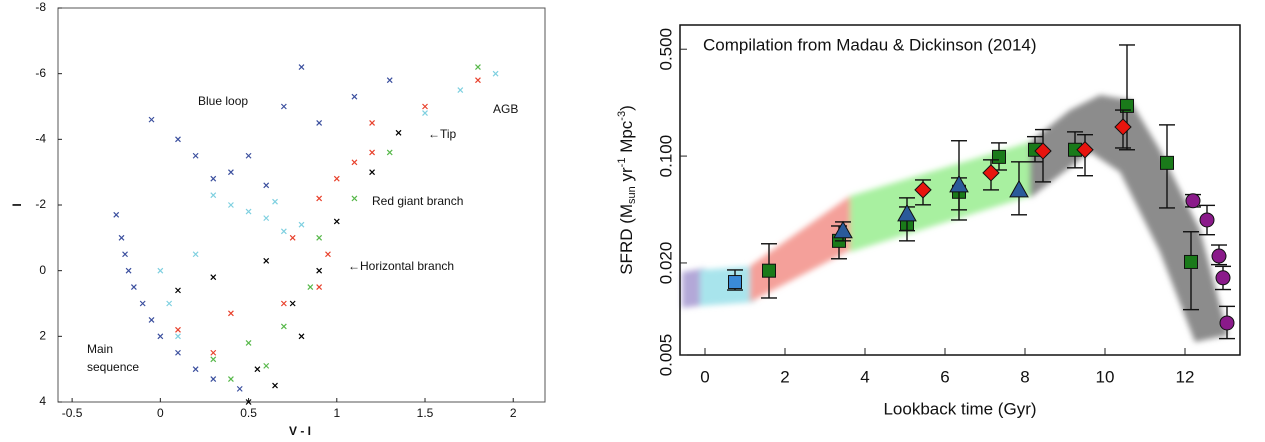 The width and height of the screenshot is (1265, 442). What do you see at coordinates (1191, 271) in the screenshot?
I see `error-bar` at bounding box center [1191, 271].